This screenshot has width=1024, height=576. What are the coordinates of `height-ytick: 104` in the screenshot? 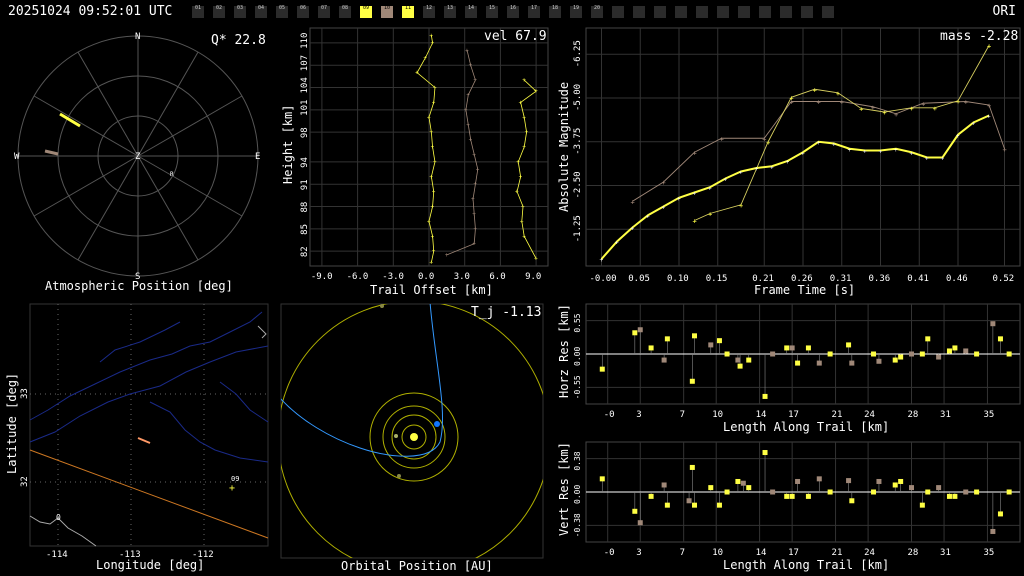 It's located at (305, 85).